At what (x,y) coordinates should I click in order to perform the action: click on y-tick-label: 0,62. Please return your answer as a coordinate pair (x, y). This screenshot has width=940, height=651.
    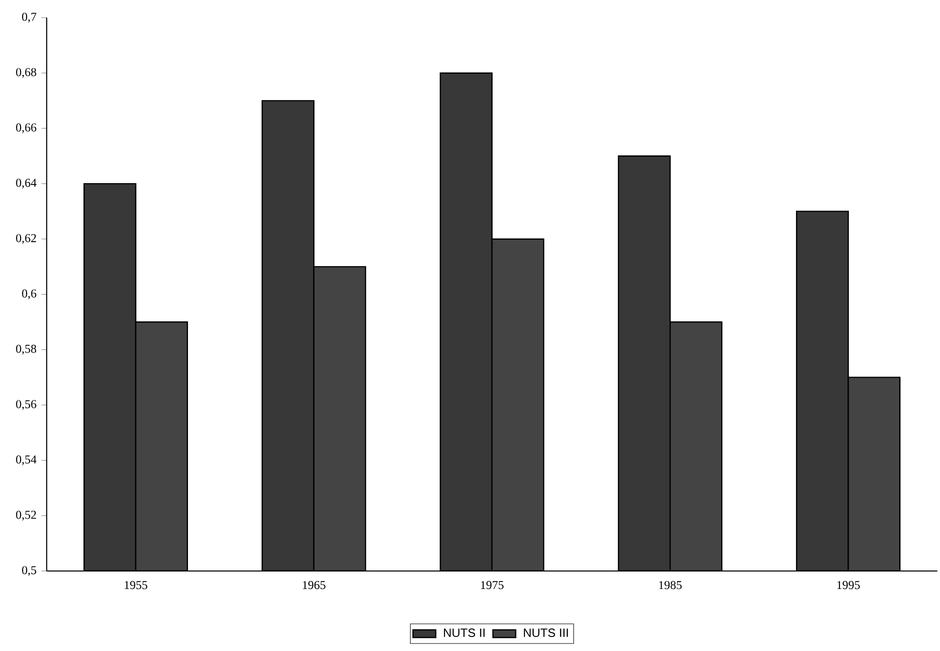
    Looking at the image, I should click on (26, 239).